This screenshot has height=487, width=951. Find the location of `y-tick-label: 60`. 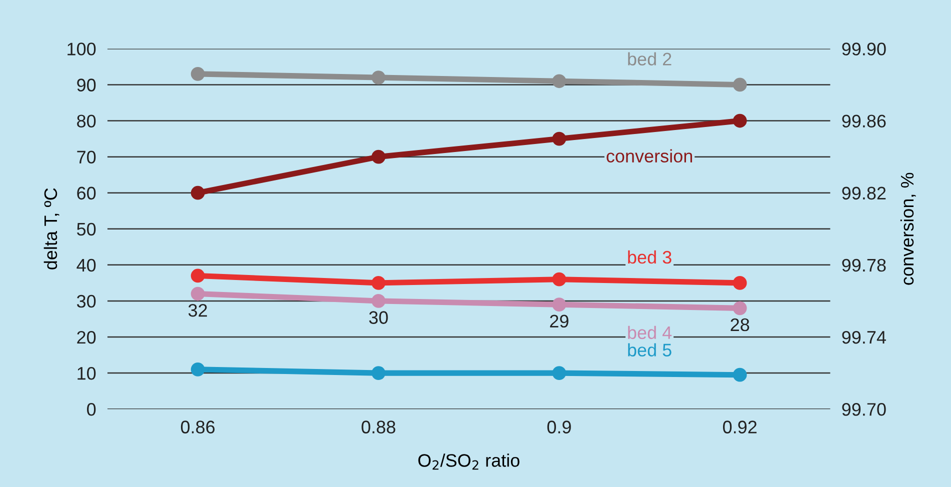

y-tick-label: 60 is located at coordinates (86, 193).